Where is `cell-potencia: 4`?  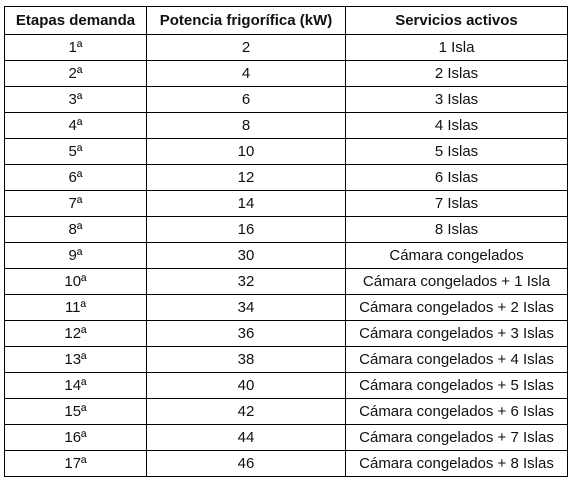
cell-potencia: 4 is located at coordinates (246, 73).